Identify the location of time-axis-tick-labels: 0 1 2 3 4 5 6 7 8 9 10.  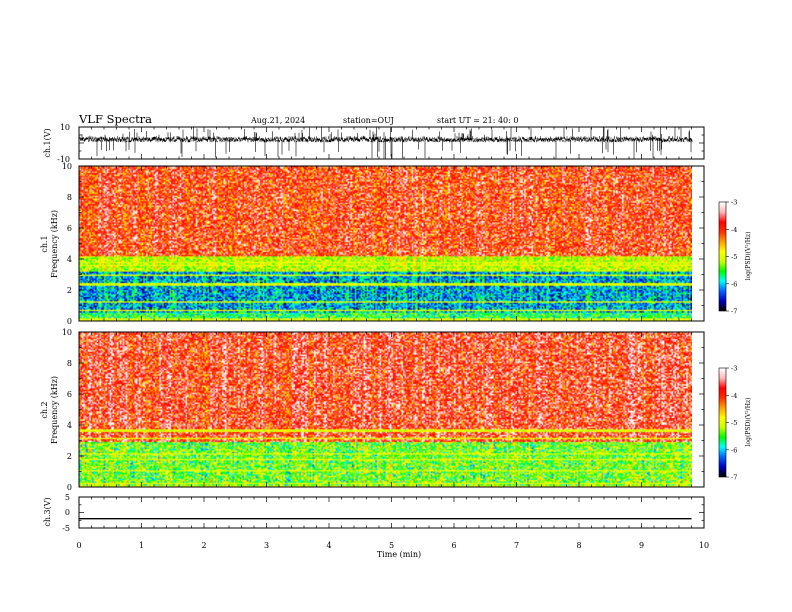
(392, 545).